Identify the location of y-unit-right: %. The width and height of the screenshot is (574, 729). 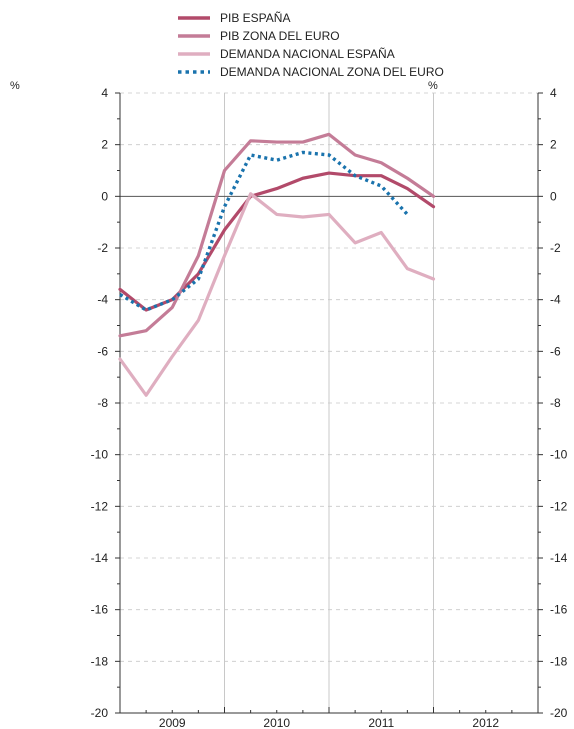
(433, 86).